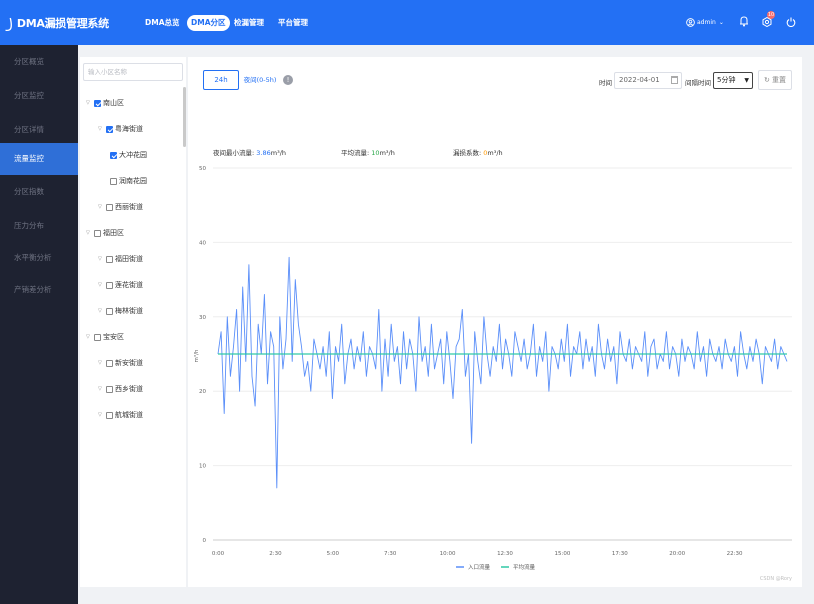 Image resolution: width=814 pixels, height=604 pixels. I want to click on tree-node-label: 润南花园, so click(133, 181).